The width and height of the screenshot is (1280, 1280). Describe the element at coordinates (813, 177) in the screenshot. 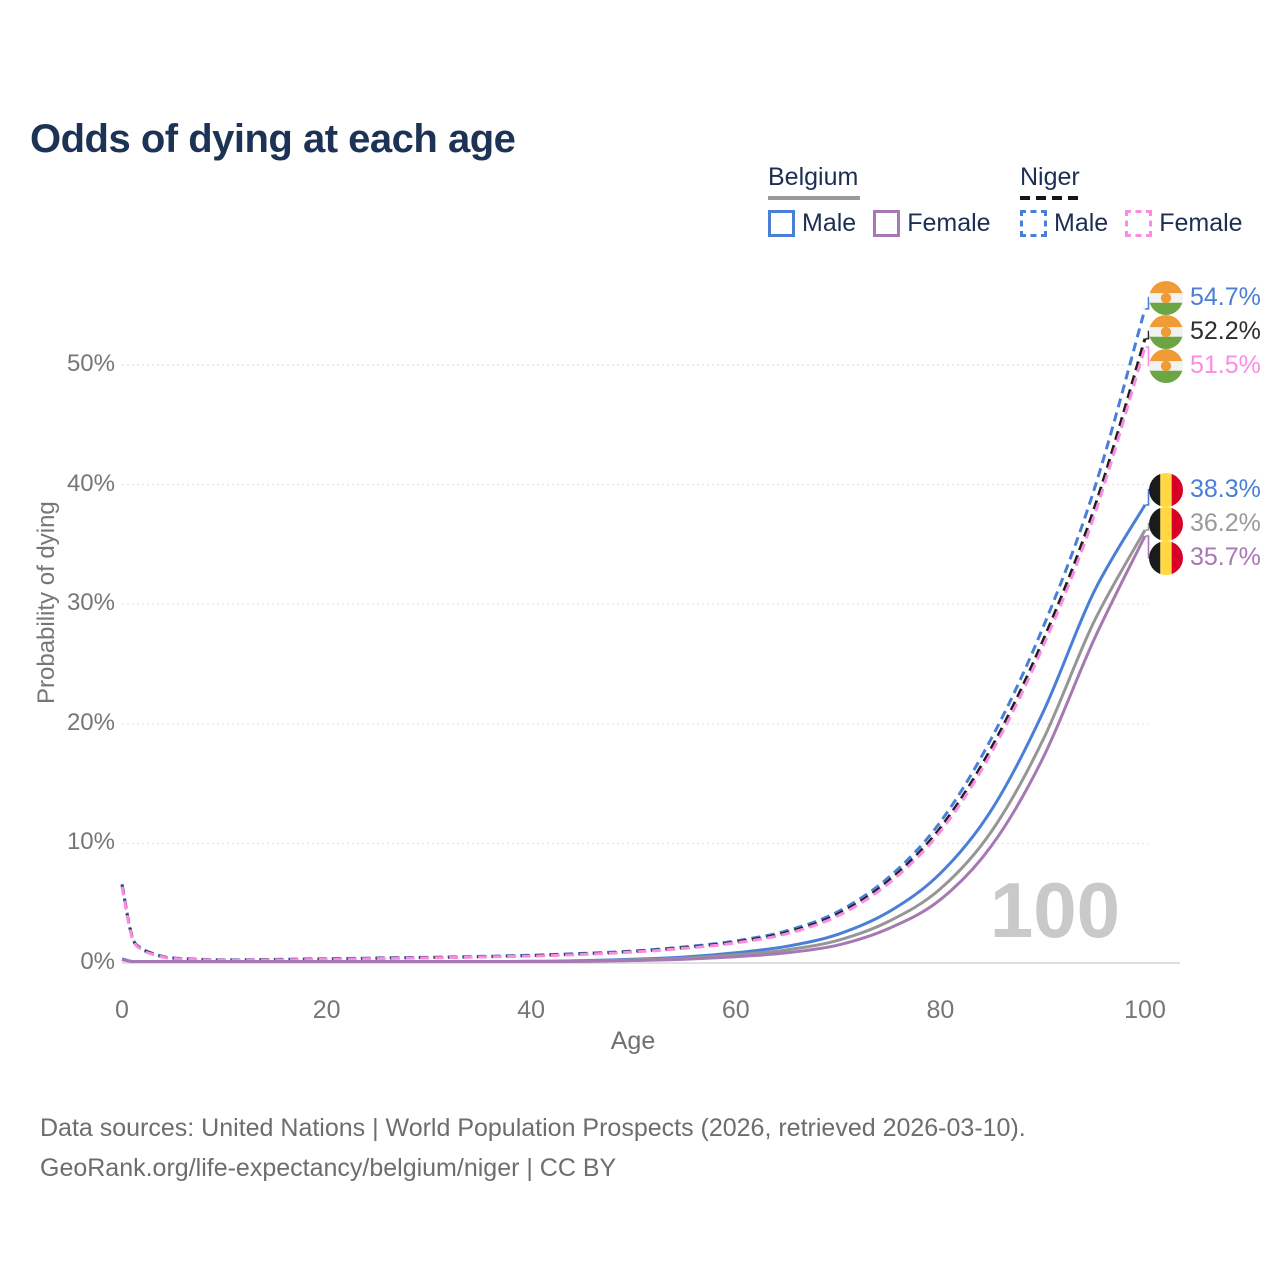

I see `legend-header-belgium: Belgium` at that location.